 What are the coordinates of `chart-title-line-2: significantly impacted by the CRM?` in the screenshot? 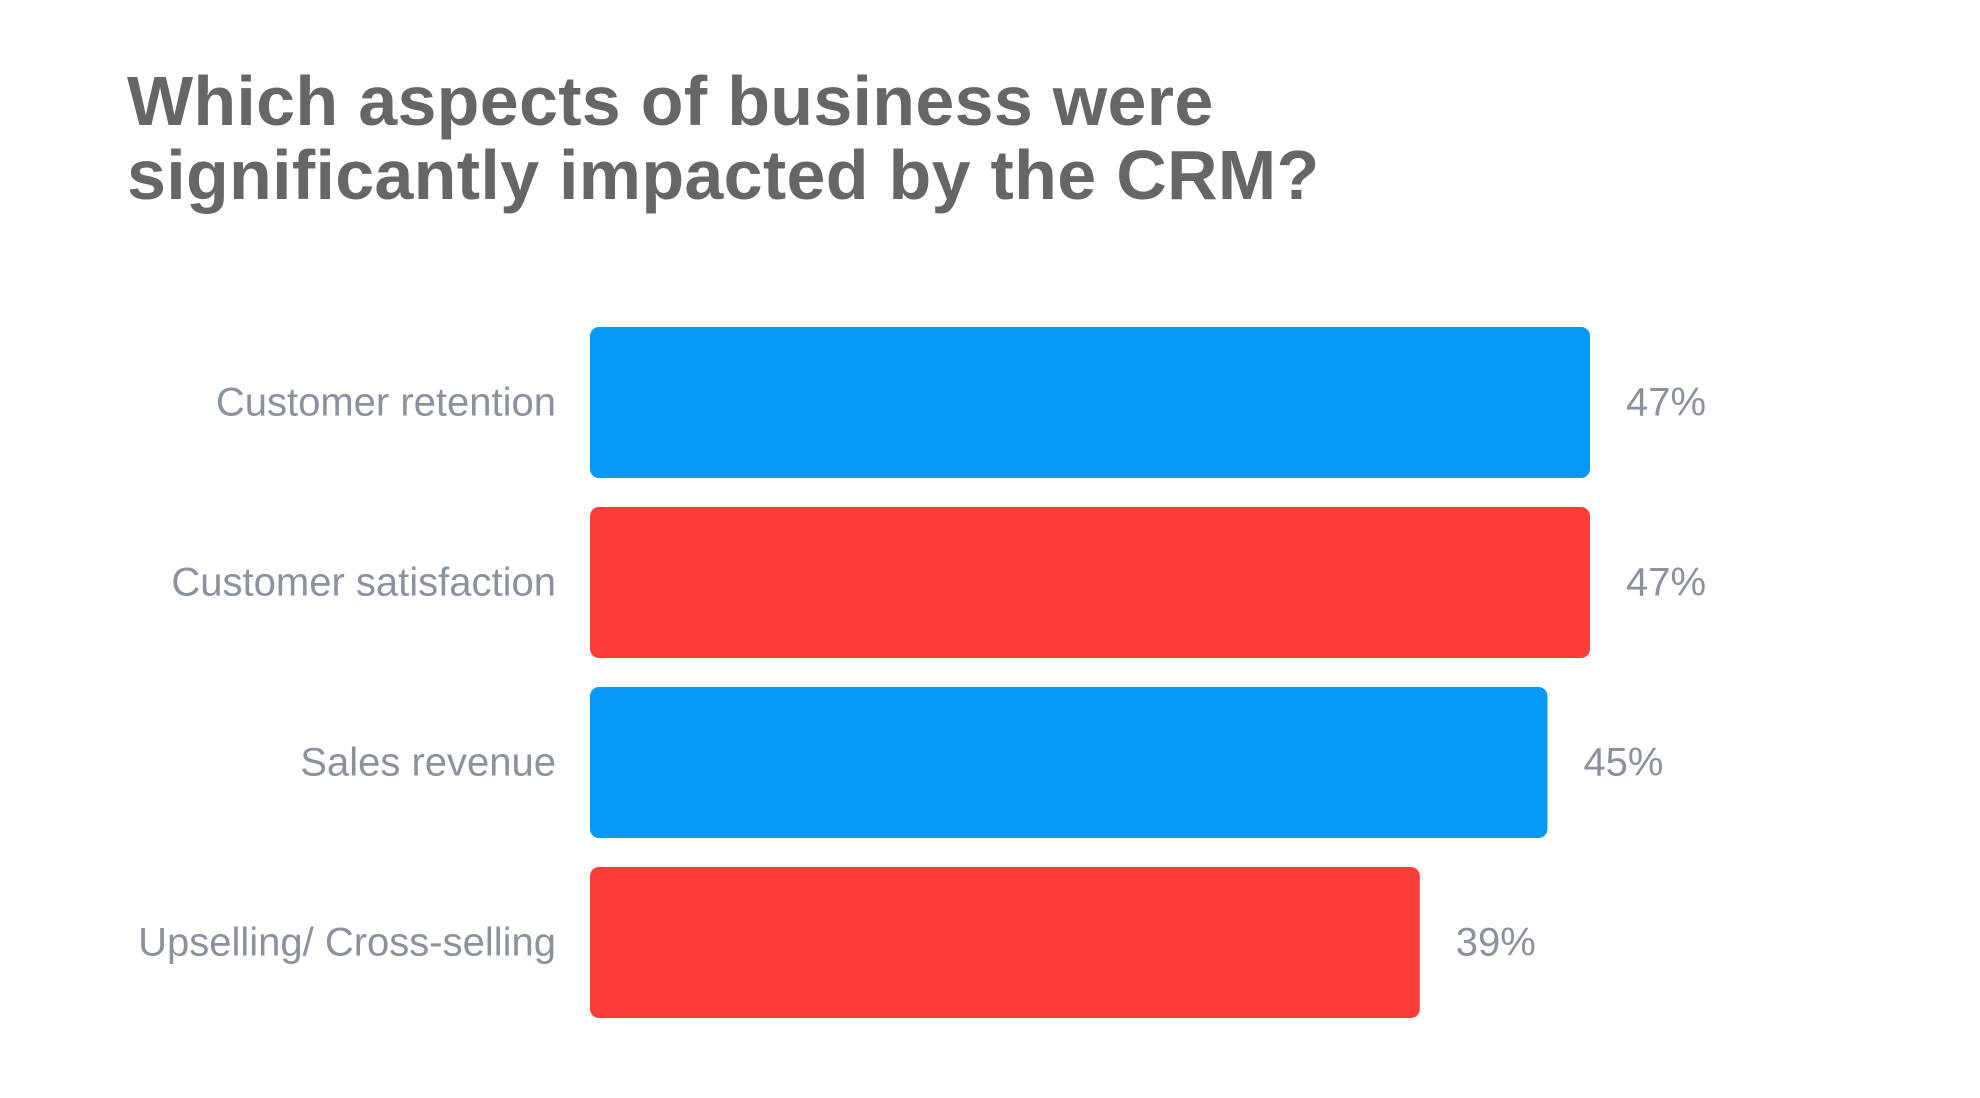 It's located at (723, 175).